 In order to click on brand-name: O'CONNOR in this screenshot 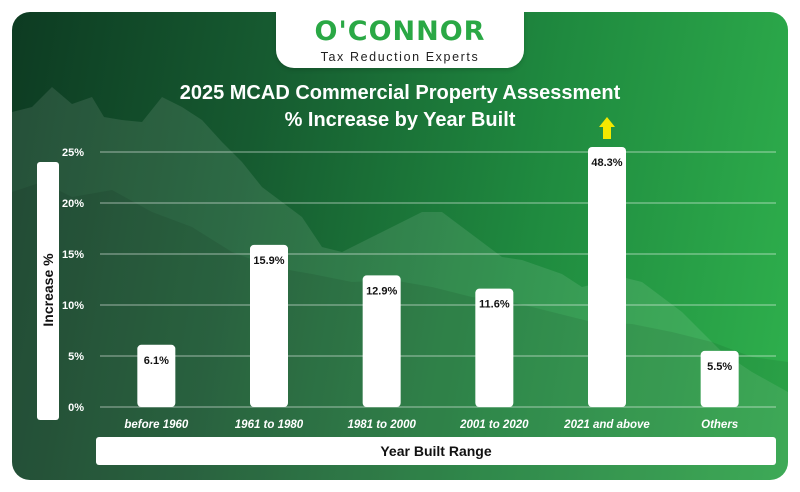, I will do `click(400, 31)`.